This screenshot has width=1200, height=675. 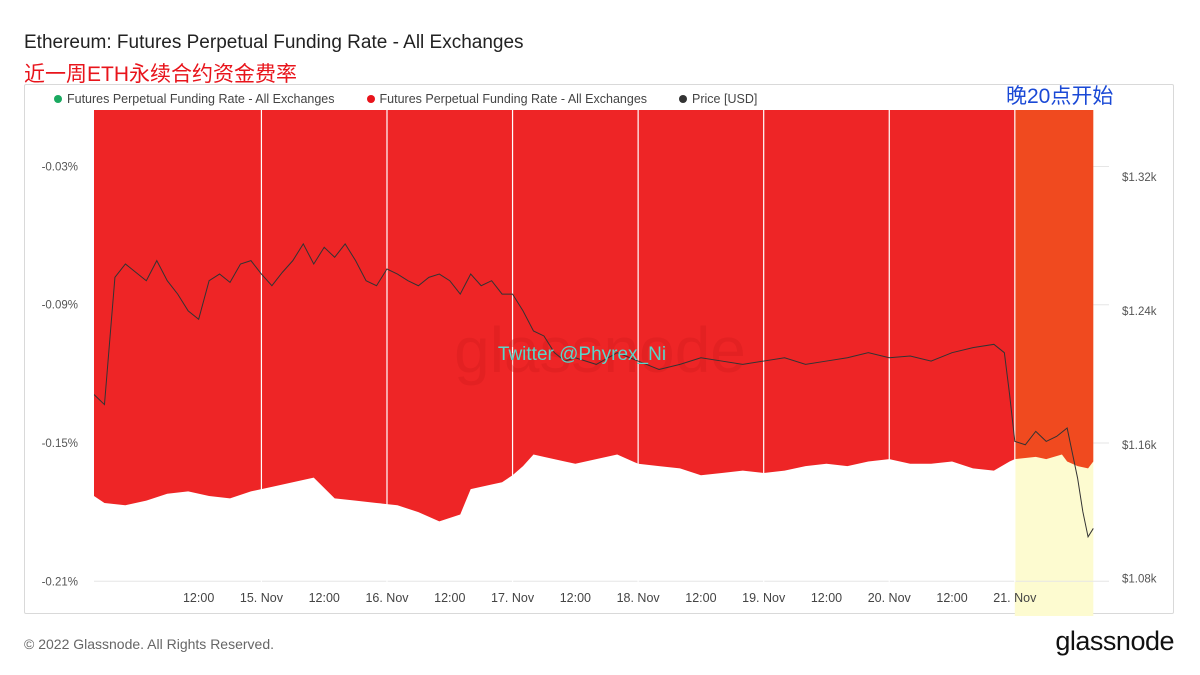 I want to click on x-tick-label: 15. Nov, so click(x=262, y=598).